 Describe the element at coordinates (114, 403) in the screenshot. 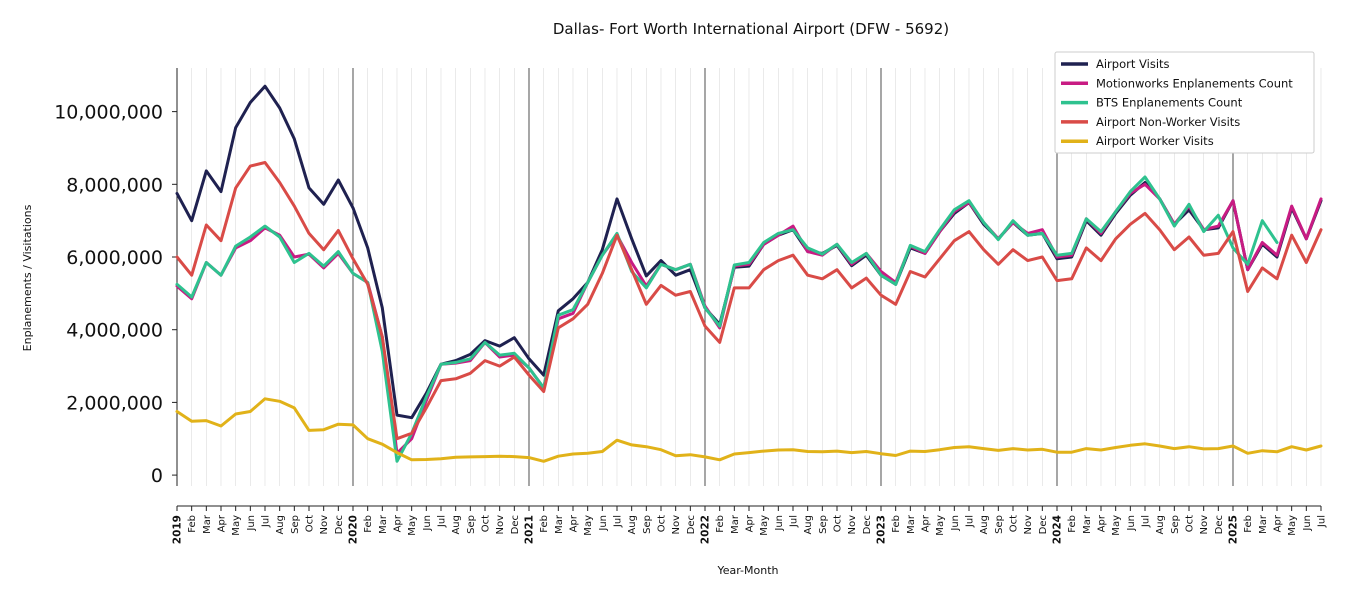

I see `y-tick-label: 2,000,000` at that location.